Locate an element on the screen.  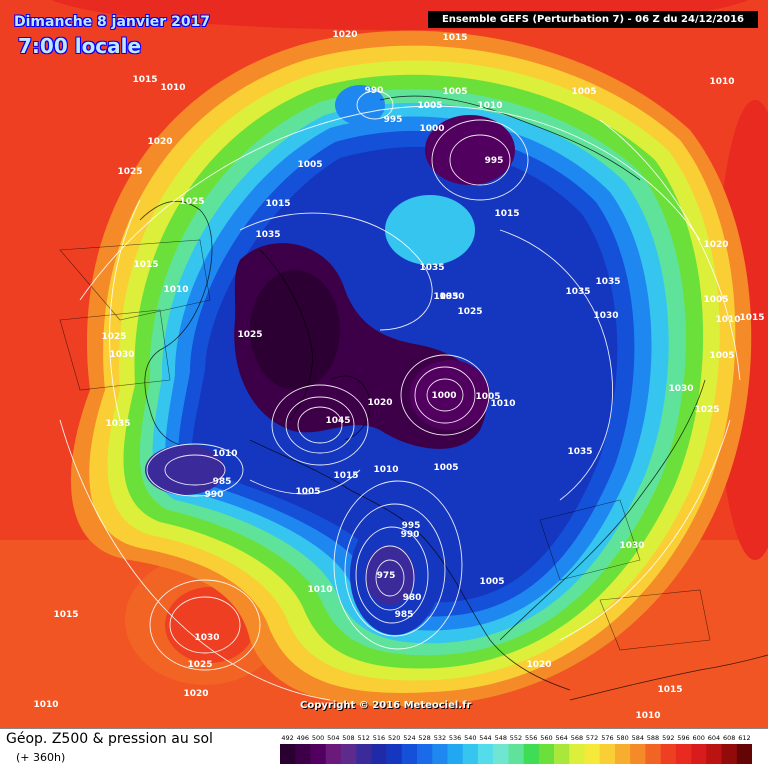
legend-value: 528 is located at coordinates (424, 738).